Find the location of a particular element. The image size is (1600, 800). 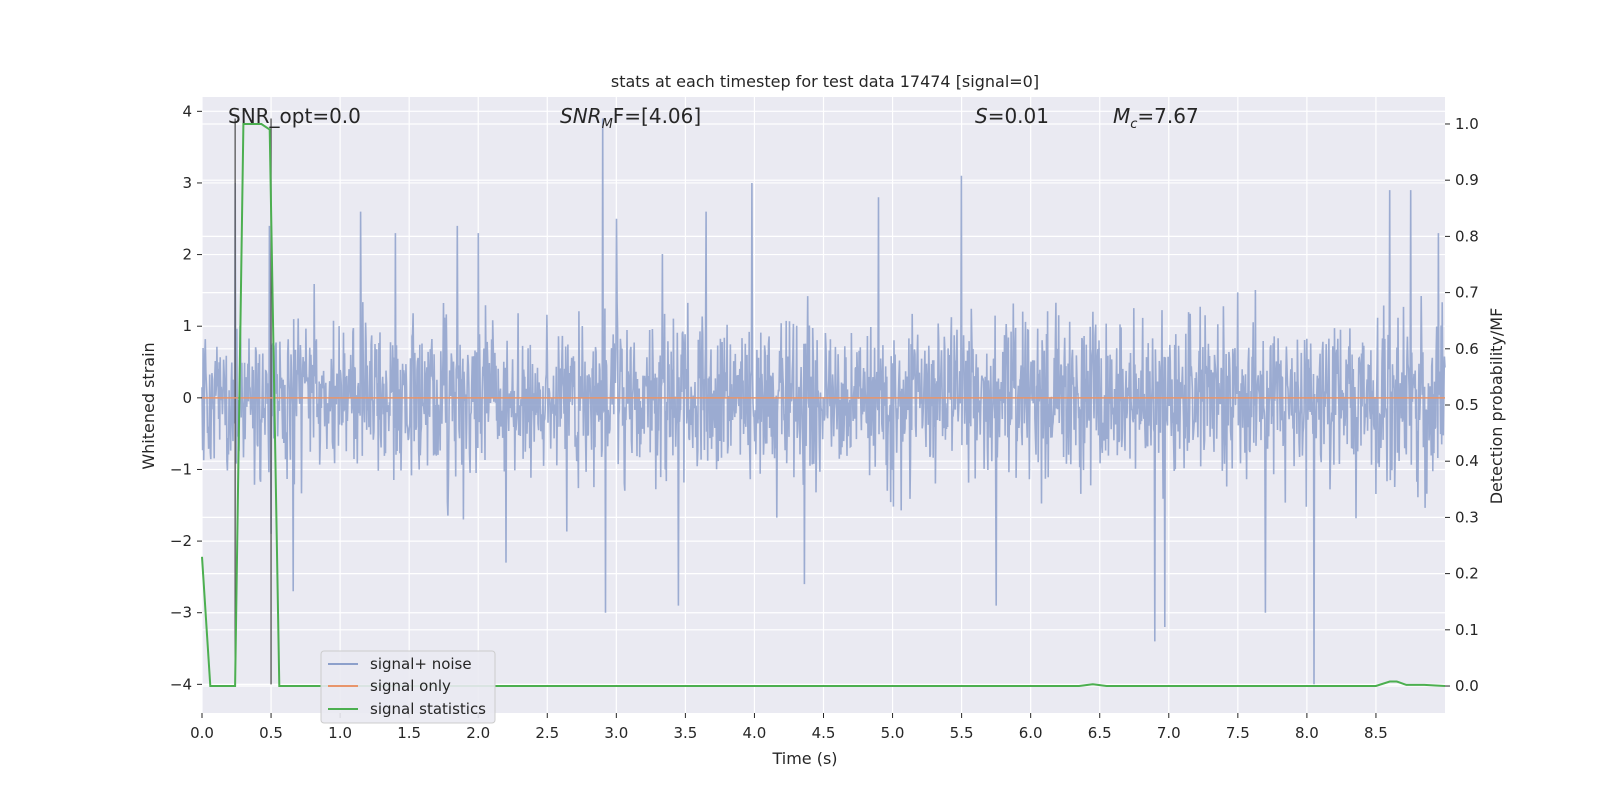

annotation-s: S=0.01 is located at coordinates (1012, 116).